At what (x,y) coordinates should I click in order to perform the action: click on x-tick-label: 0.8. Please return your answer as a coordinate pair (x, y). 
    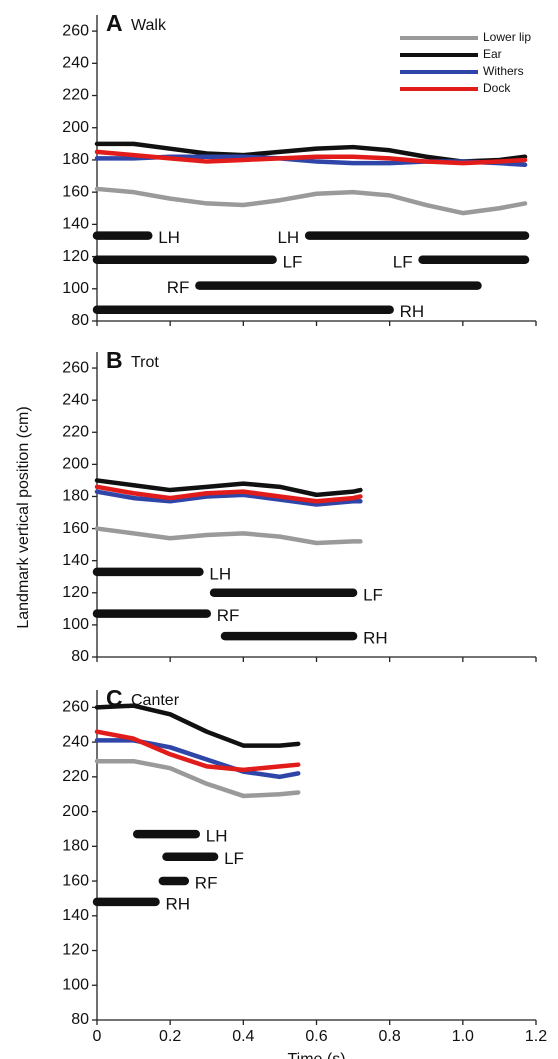
    Looking at the image, I should click on (390, 1036).